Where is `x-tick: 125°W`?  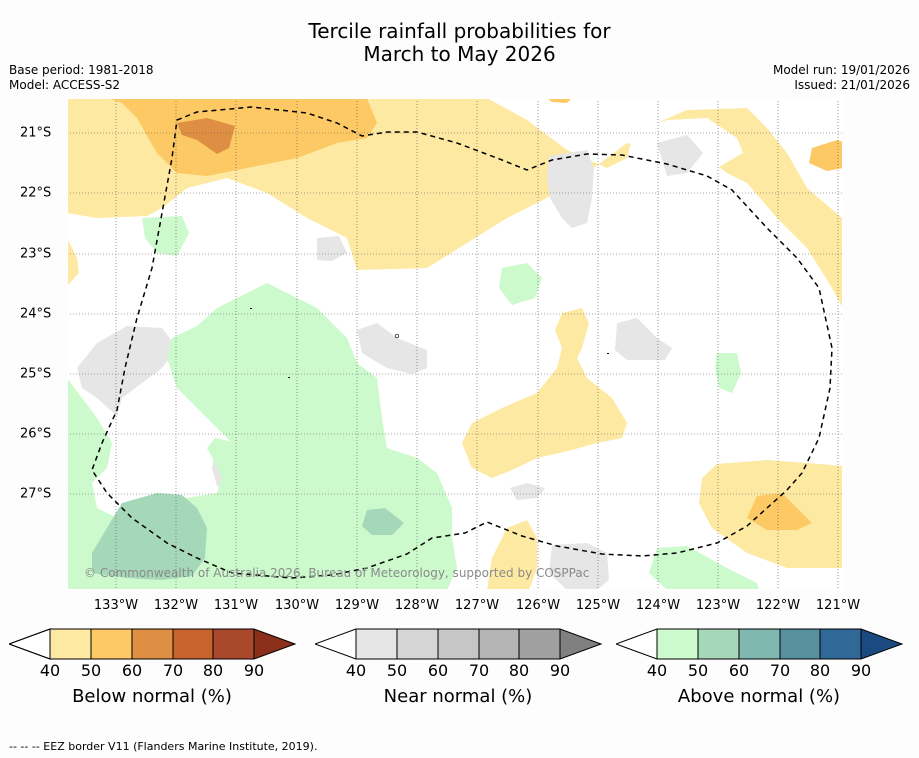
x-tick: 125°W is located at coordinates (598, 605).